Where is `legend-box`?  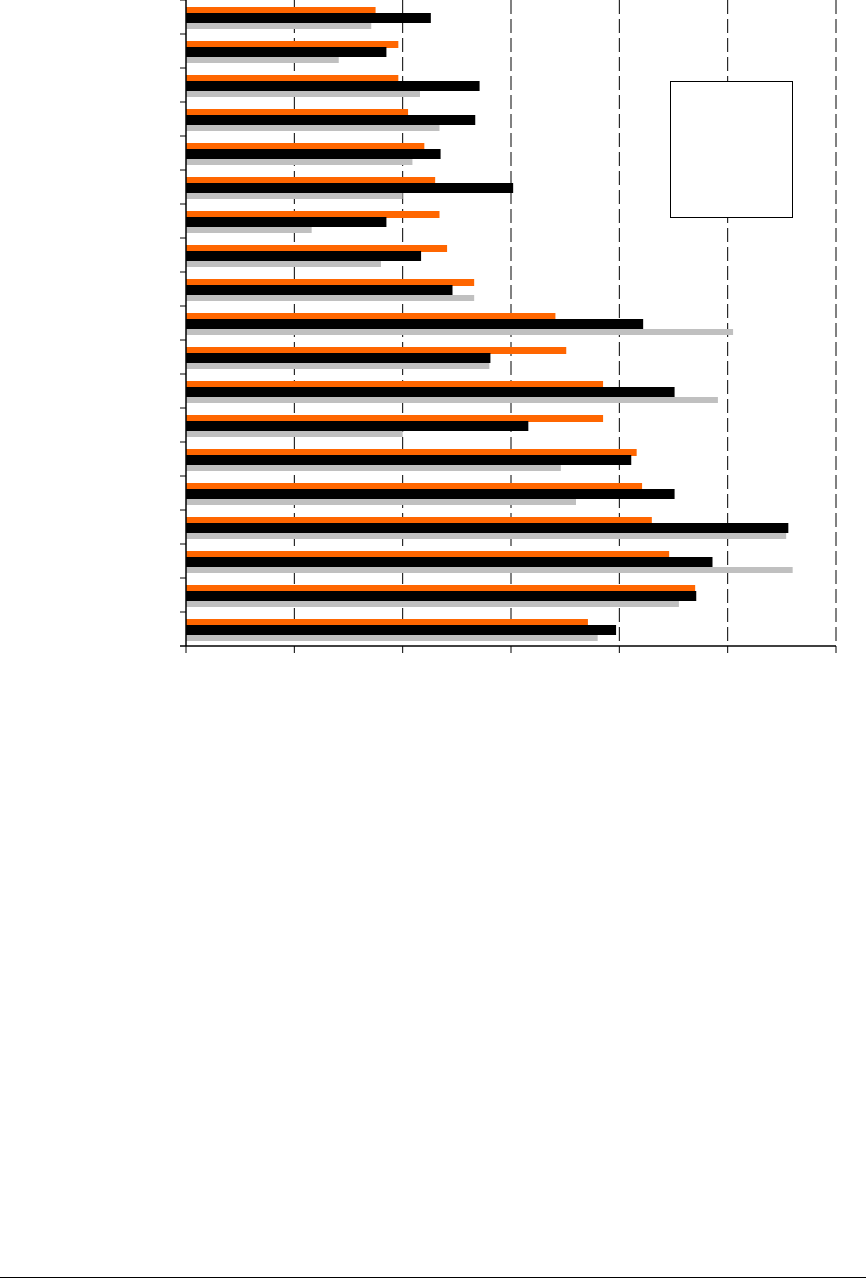 legend-box is located at coordinates (731, 149).